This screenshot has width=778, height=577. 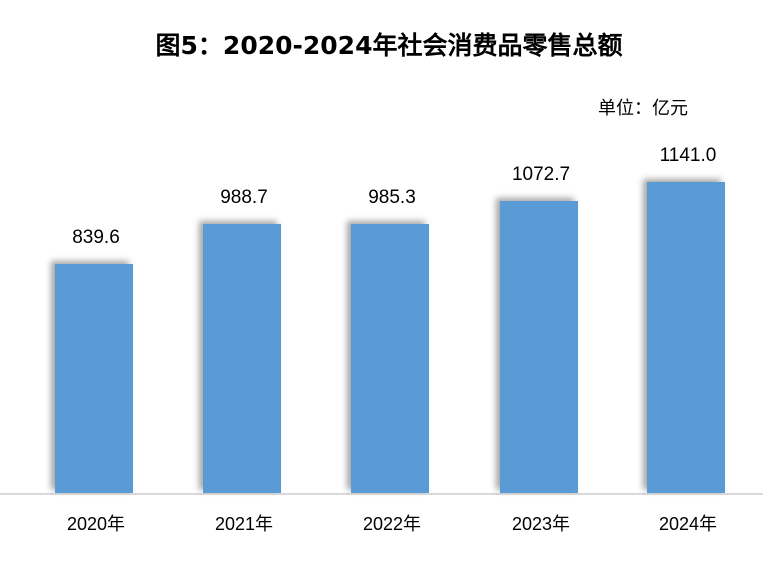 What do you see at coordinates (244, 524) in the screenshot?
I see `category-label-2021: 2021年` at bounding box center [244, 524].